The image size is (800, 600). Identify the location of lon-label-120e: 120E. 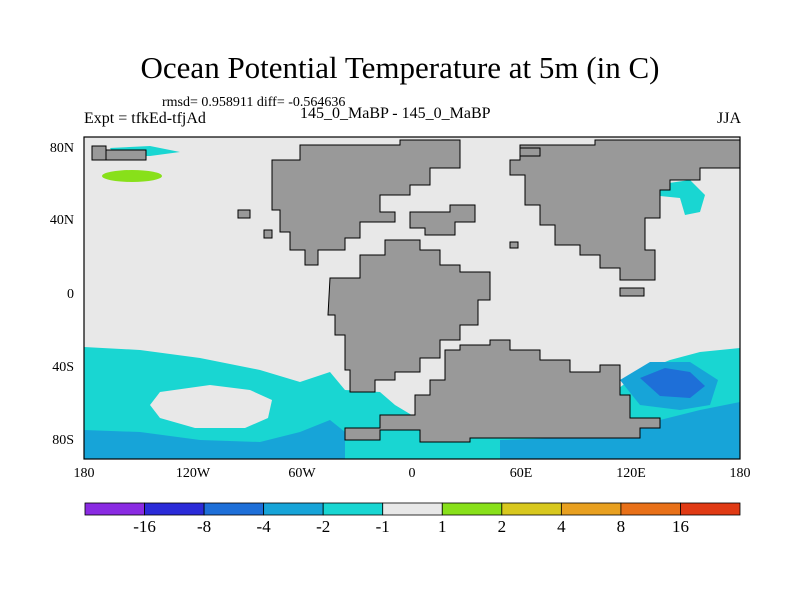
(631, 473).